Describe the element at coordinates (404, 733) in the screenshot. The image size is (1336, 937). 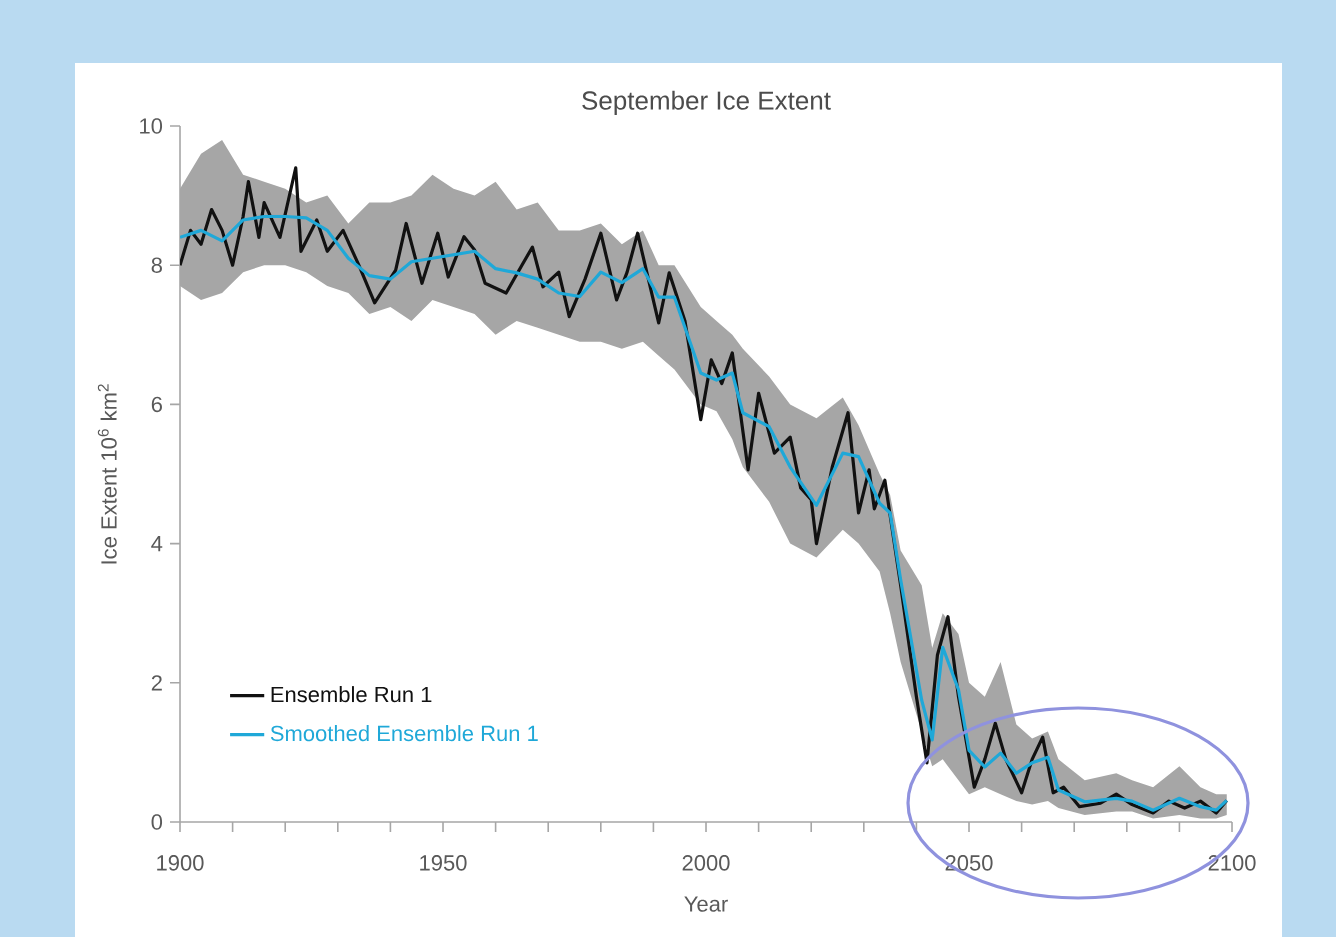
I see `legend-label: Smoothed Ensemble Run 1` at that location.